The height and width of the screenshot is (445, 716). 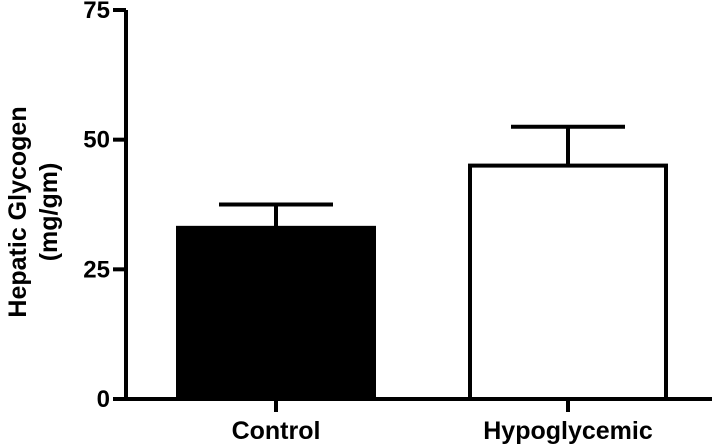 What do you see at coordinates (33, 211) in the screenshot?
I see `y-axis-title: Hepatic Glycogen (mg/gm)` at bounding box center [33, 211].